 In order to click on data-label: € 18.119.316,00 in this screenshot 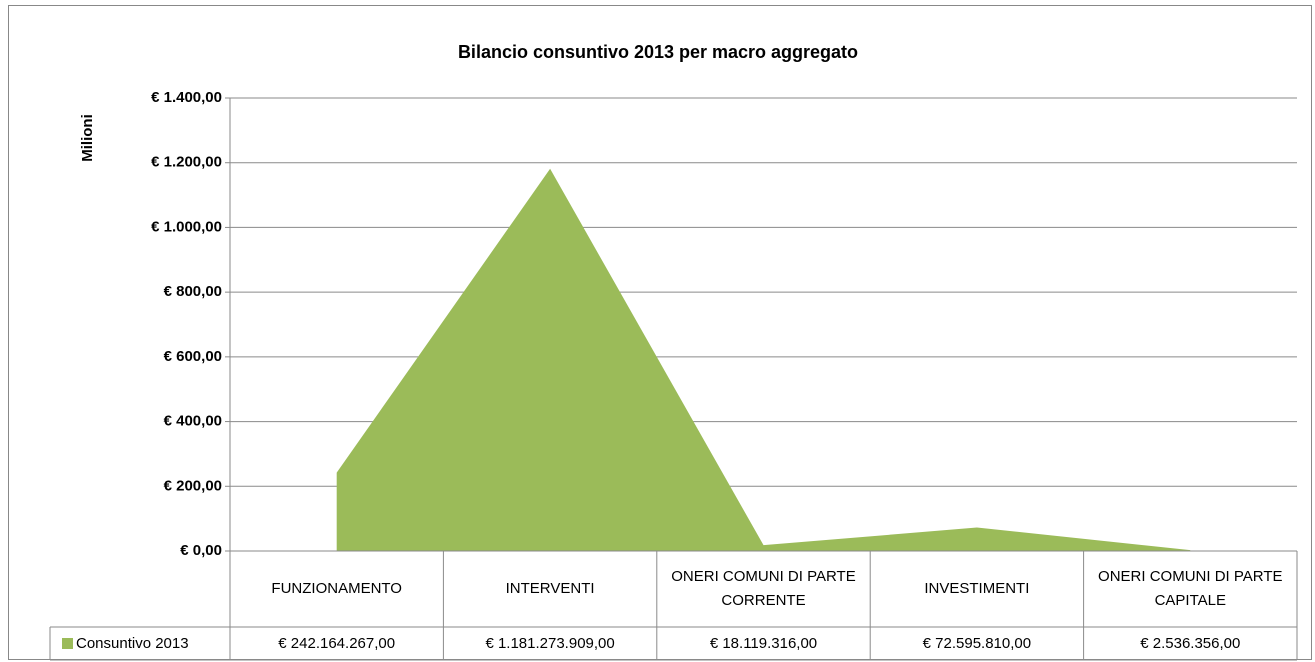, I will do `click(763, 643)`.